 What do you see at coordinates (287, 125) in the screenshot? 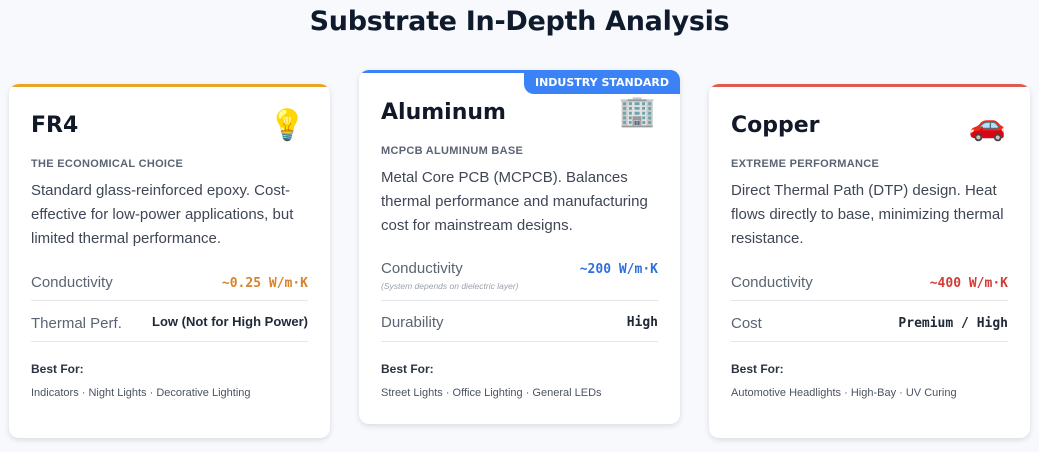
I see `light-bulb-icon: 💡` at bounding box center [287, 125].